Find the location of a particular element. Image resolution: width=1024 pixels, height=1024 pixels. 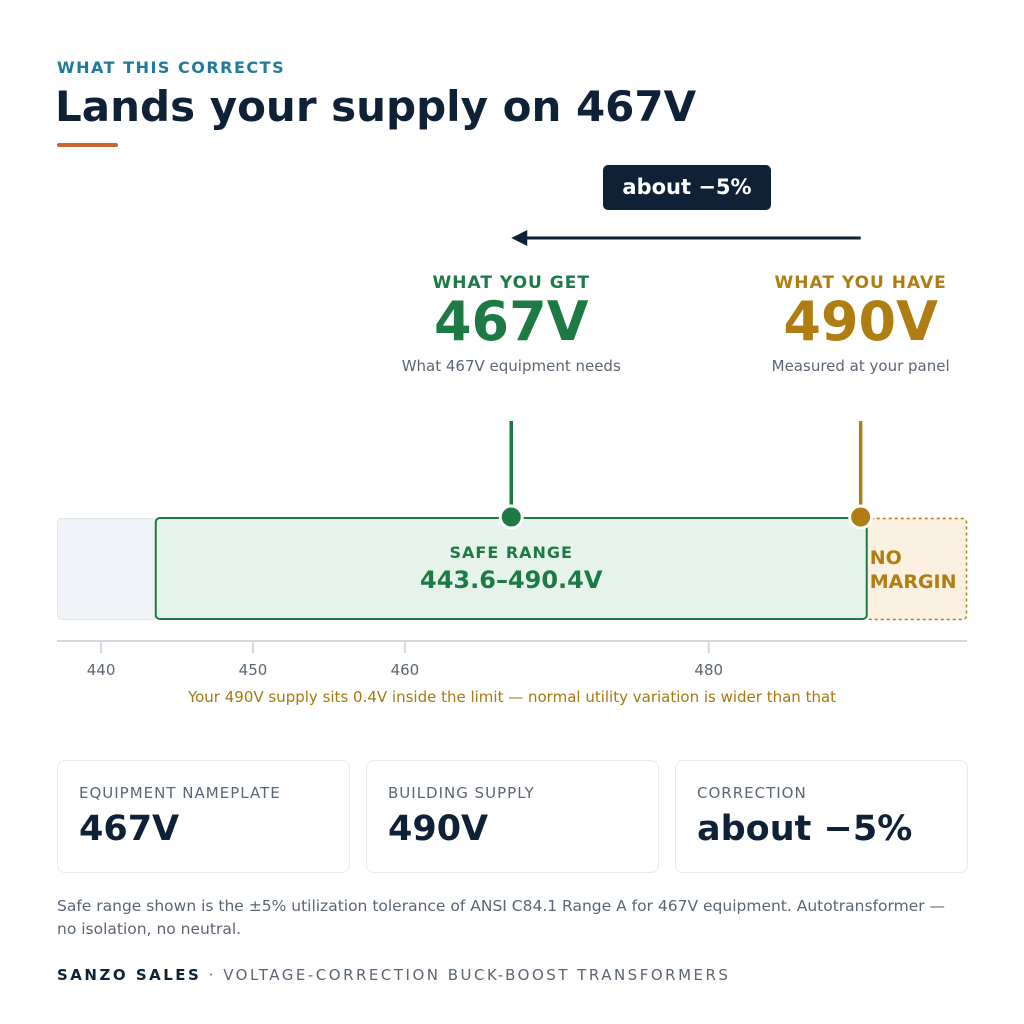

no-margin-label: NO MARGIN is located at coordinates (913, 570).